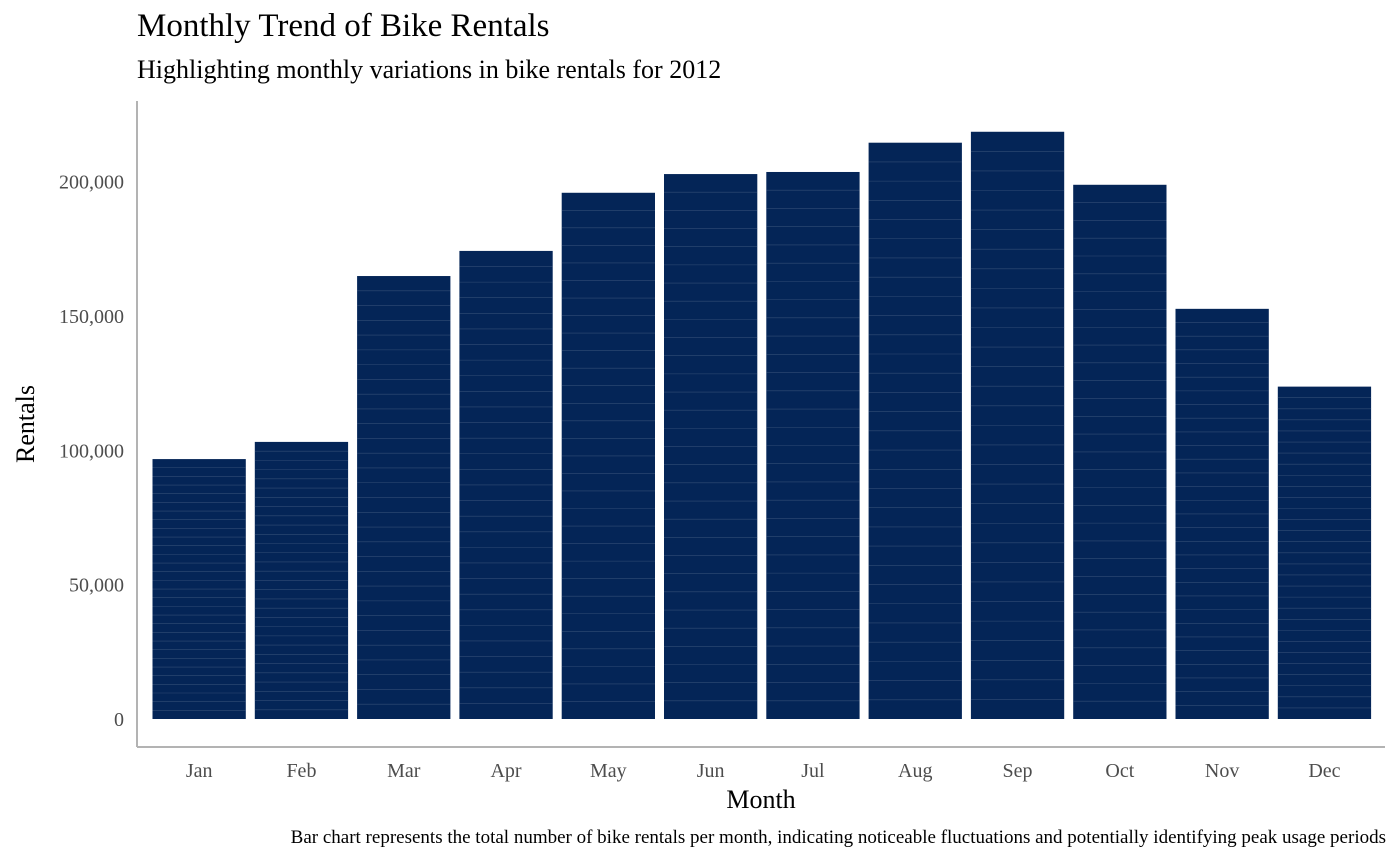 This screenshot has width=1400, height=865. I want to click on x-tick-label-jan: Jan, so click(199, 771).